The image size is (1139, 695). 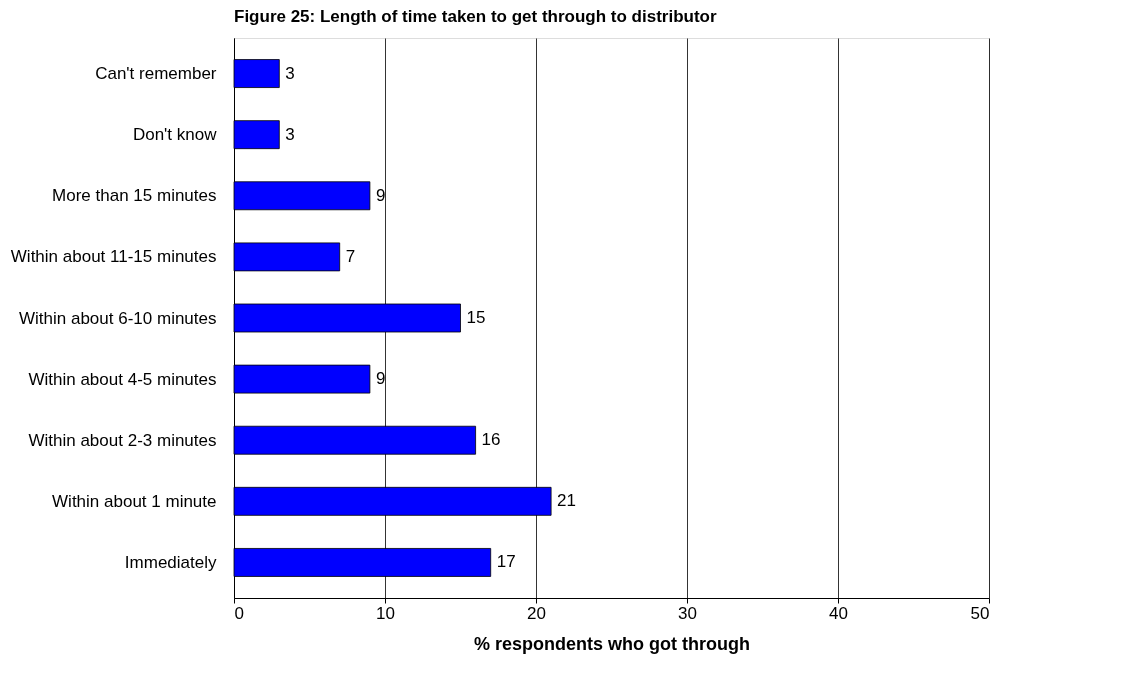 What do you see at coordinates (687, 613) in the screenshot?
I see `x-tick-label: 30` at bounding box center [687, 613].